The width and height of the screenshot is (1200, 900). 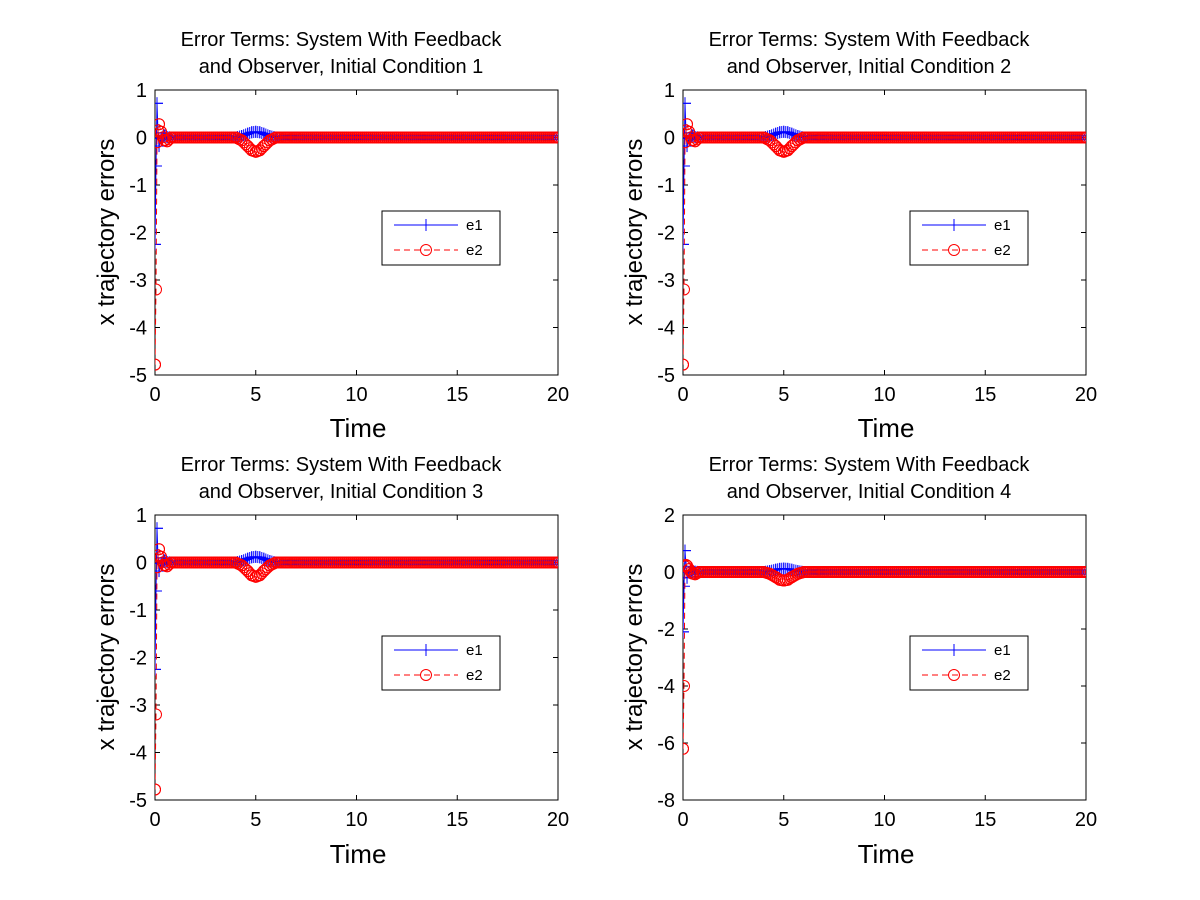 I want to click on series-layer, so click(x=356, y=234).